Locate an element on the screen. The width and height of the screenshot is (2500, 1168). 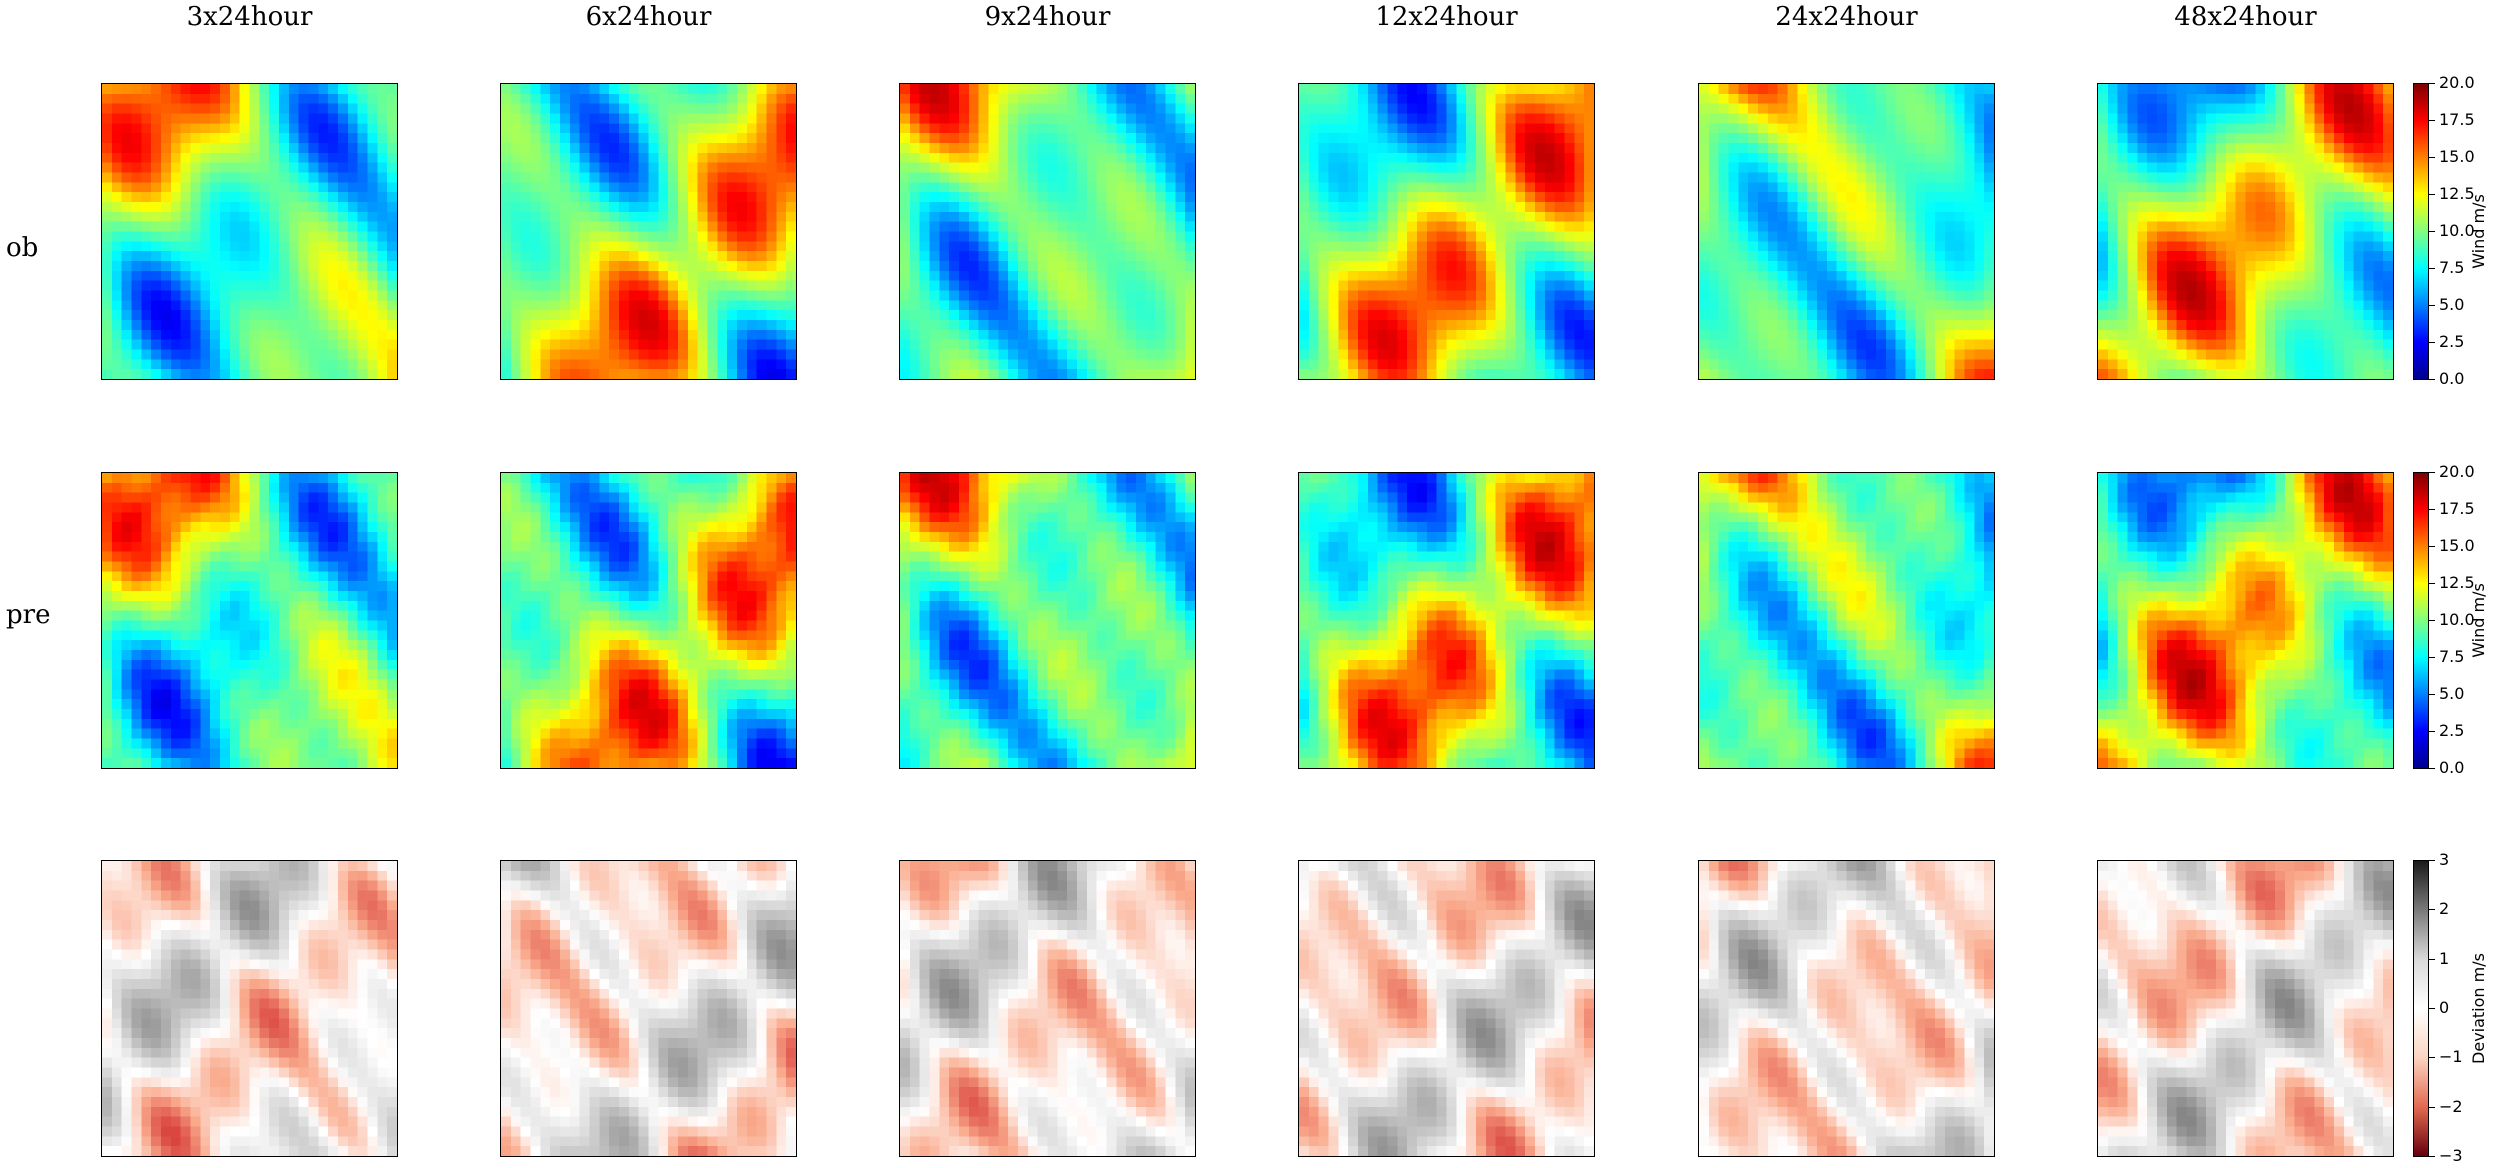
tick-text: 0 is located at coordinates (2444, 1007).